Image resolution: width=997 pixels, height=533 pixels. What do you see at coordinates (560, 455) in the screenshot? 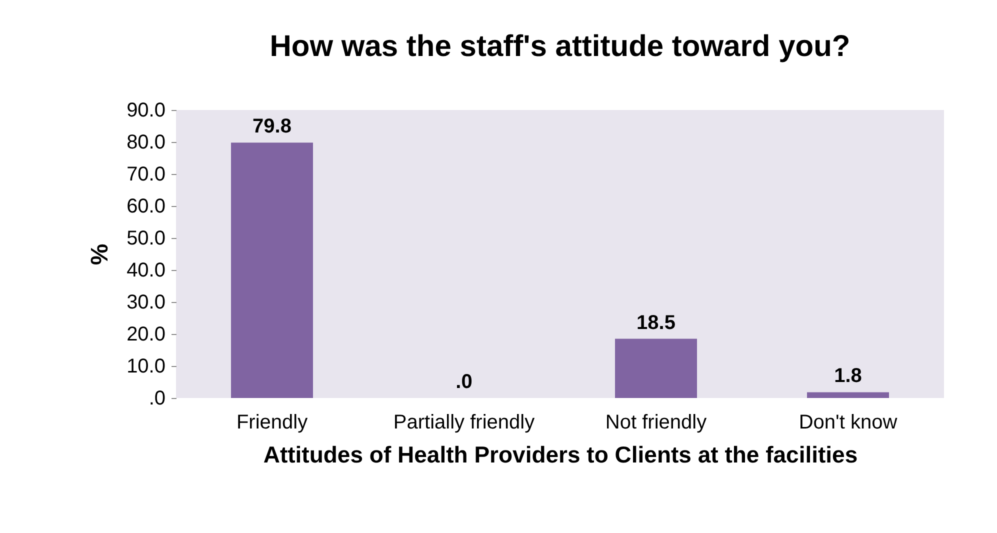
I see `x-axis-title: Attitudes of Health Providers to Clients at the facilities` at bounding box center [560, 455].